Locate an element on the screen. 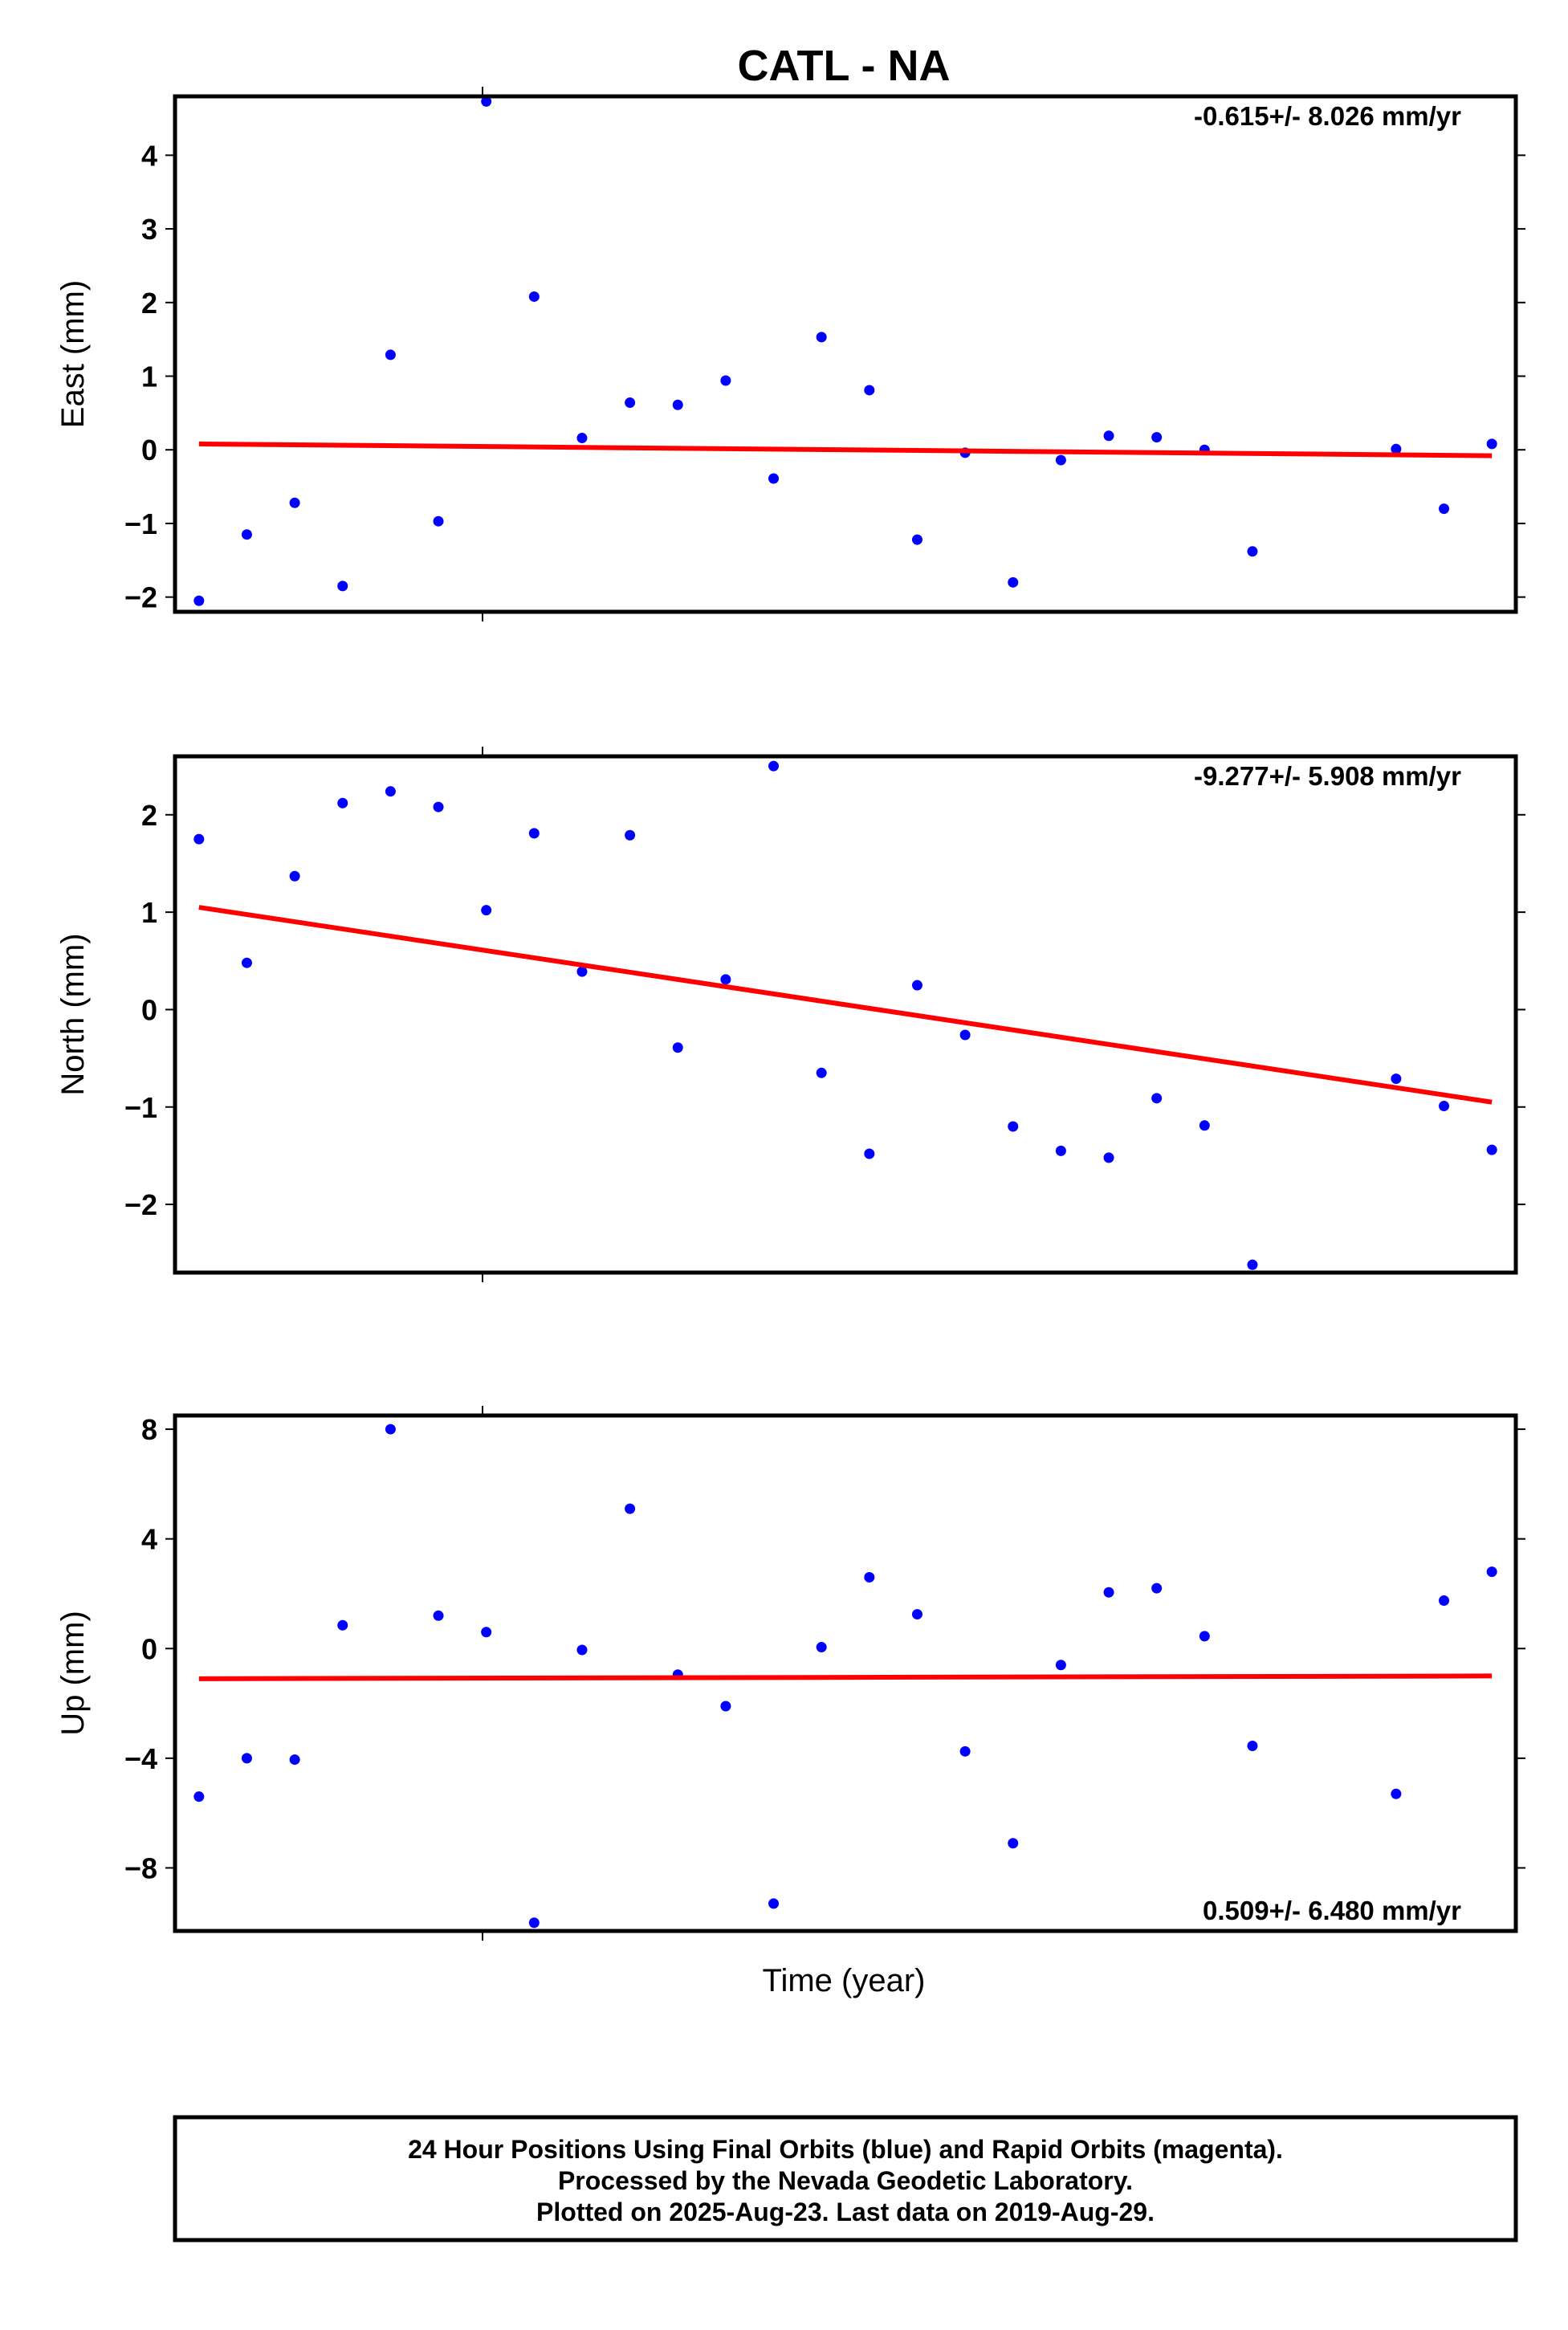  north-trend-line is located at coordinates (845, 1005).